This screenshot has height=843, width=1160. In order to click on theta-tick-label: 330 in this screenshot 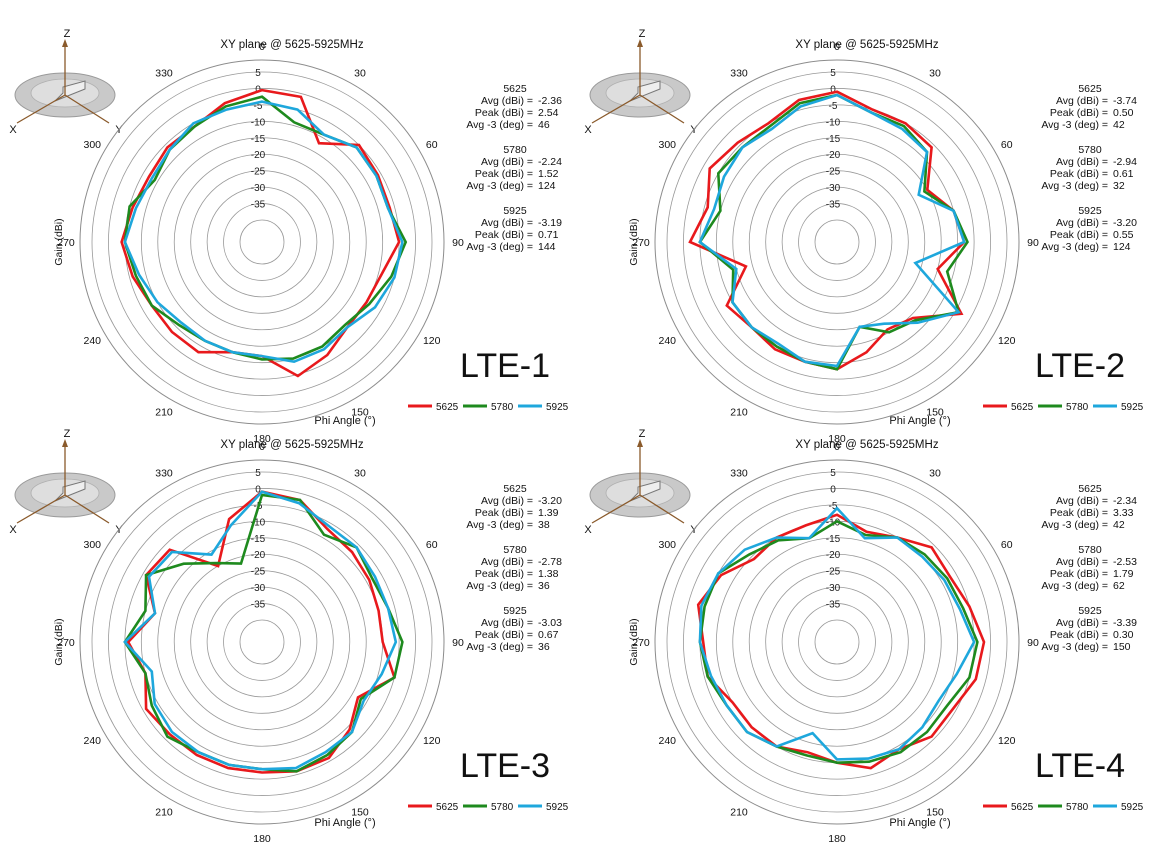, I will do `click(739, 473)`.